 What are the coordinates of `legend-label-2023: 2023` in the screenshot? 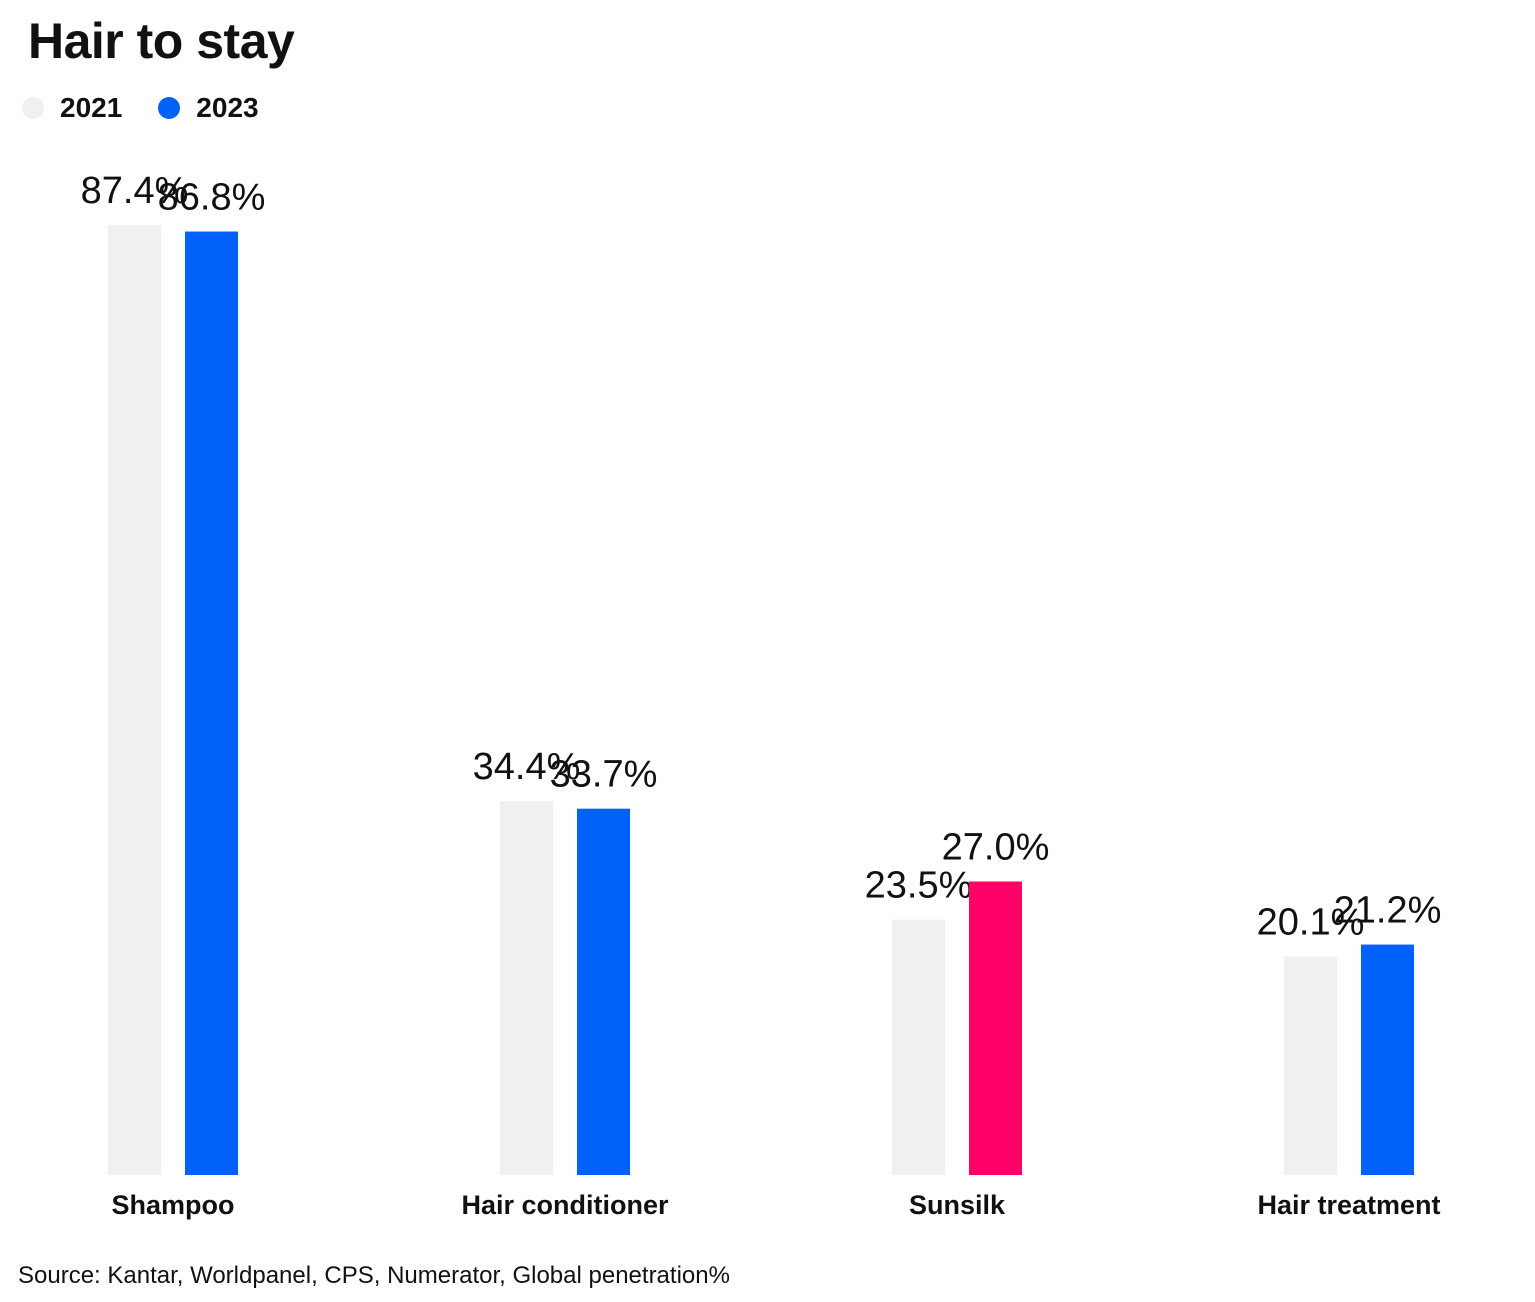 It's located at (227, 107).